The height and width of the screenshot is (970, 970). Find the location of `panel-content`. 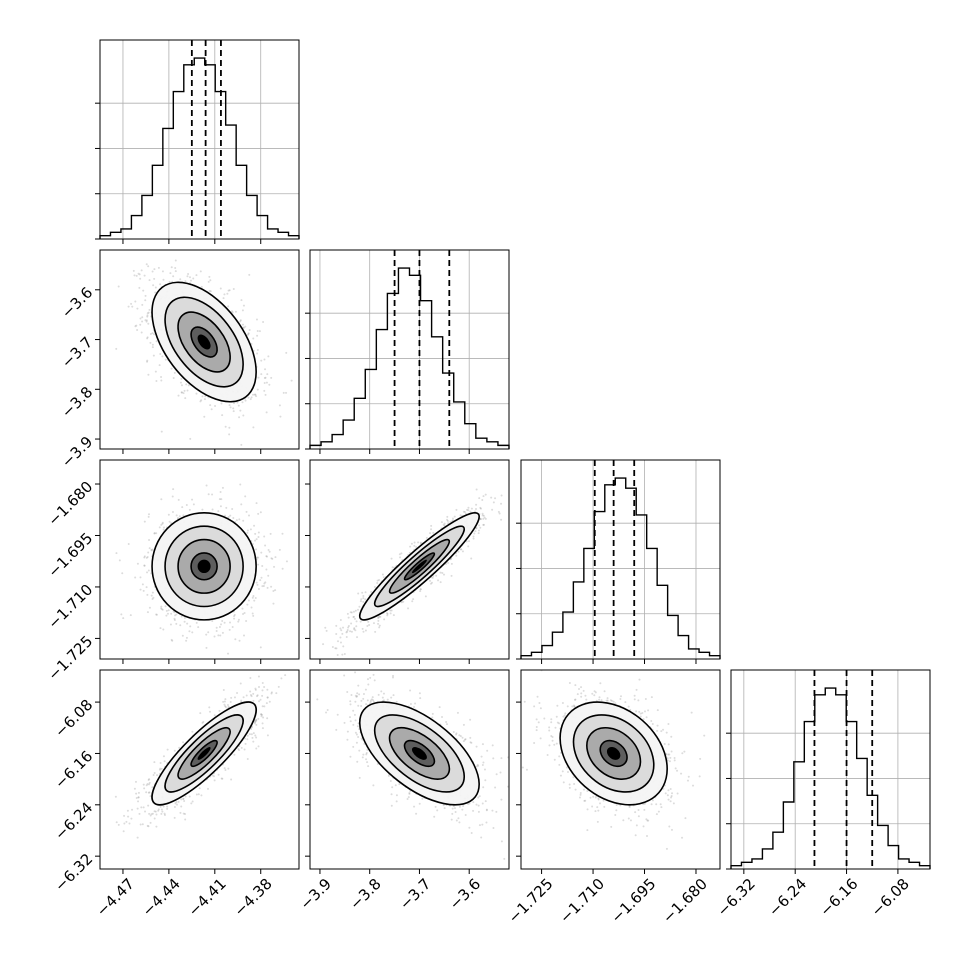

panel-content is located at coordinates (412, 572).